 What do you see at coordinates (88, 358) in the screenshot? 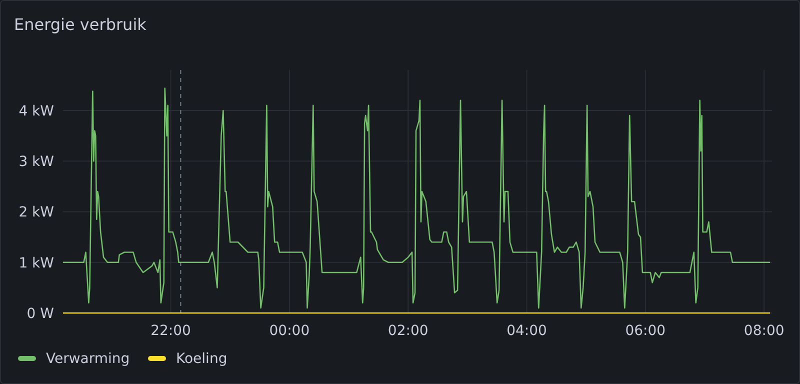
I see `legend-label: Verwarming` at bounding box center [88, 358].